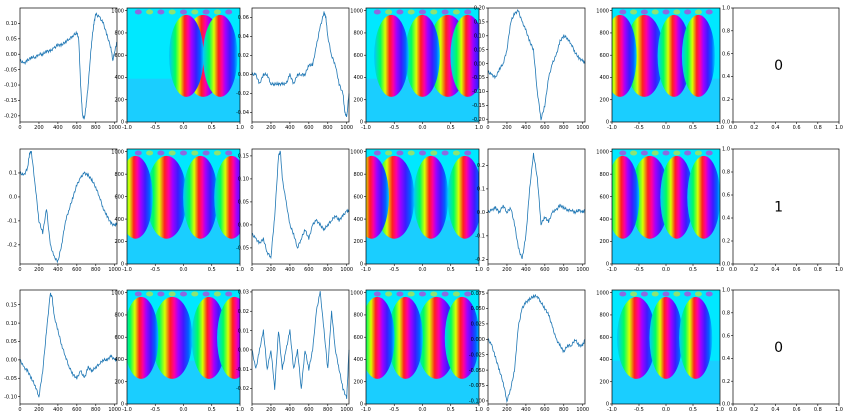 This screenshot has width=848, height=417. What do you see at coordinates (480, 237) in the screenshot?
I see `row1-col4-signal-plot-y-tick-label: -0.1` at bounding box center [480, 237].